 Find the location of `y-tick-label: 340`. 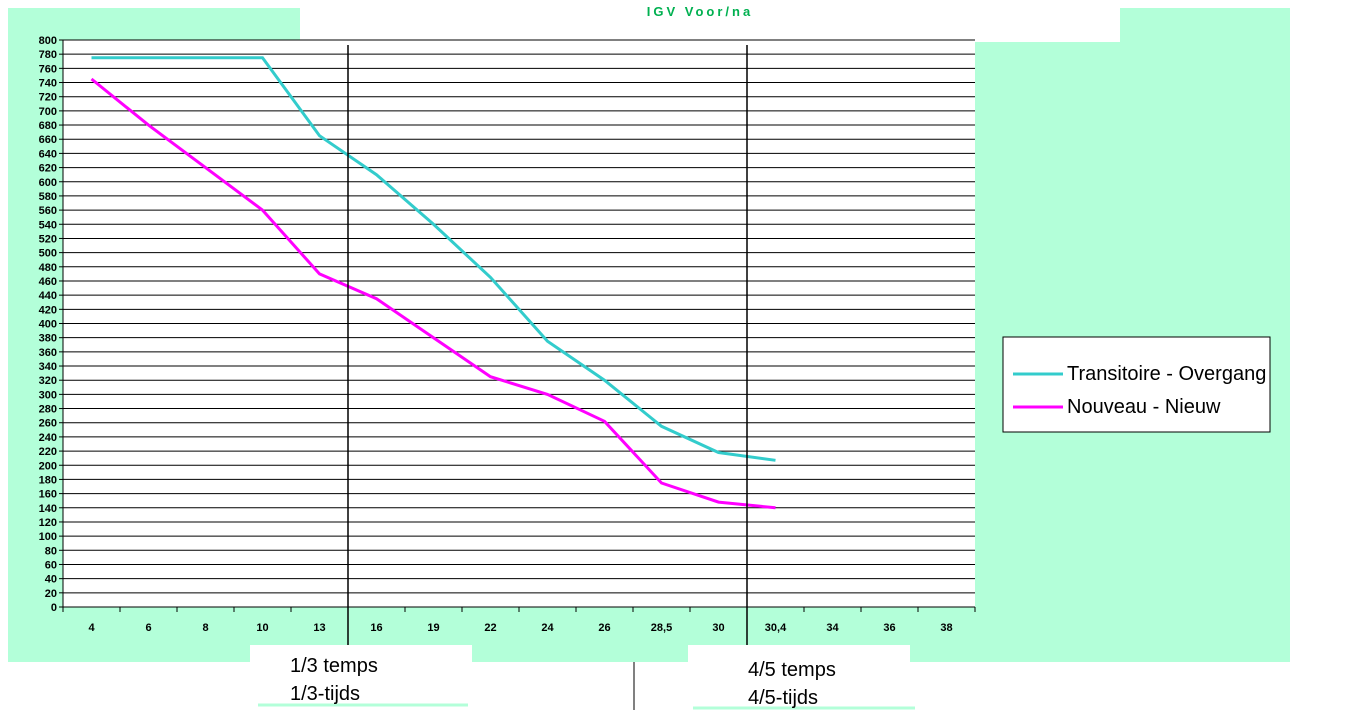

y-tick-label: 340 is located at coordinates (48, 367).